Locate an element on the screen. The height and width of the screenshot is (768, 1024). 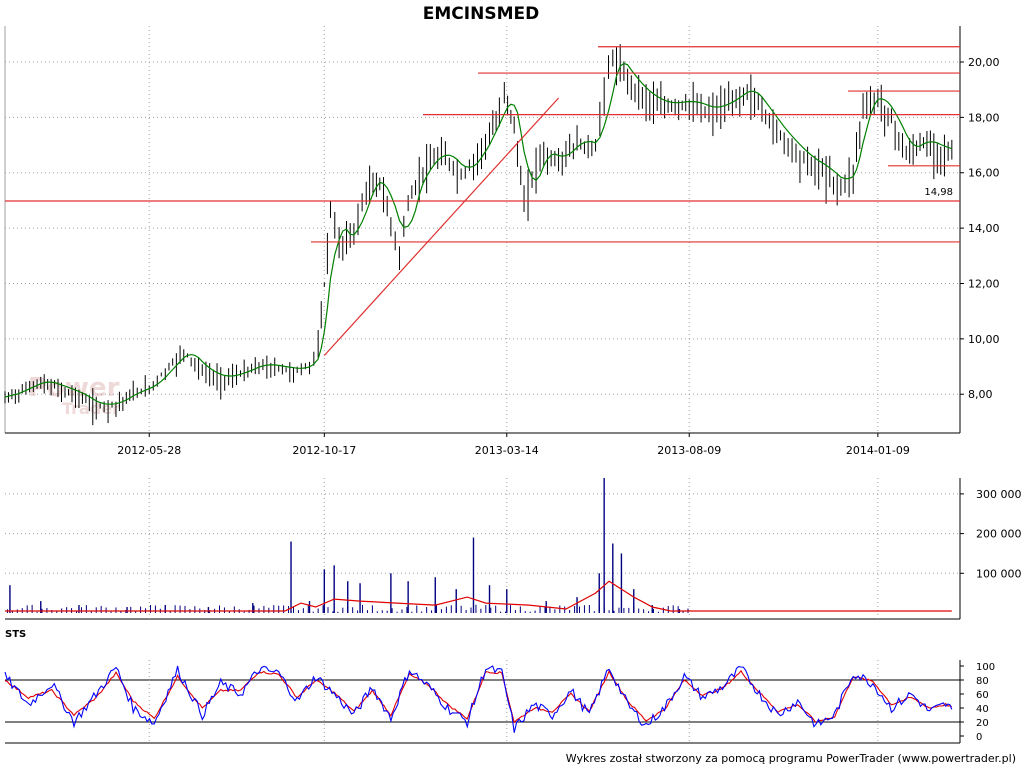
volume-ytick-label: 300 000 is located at coordinates (999, 494).